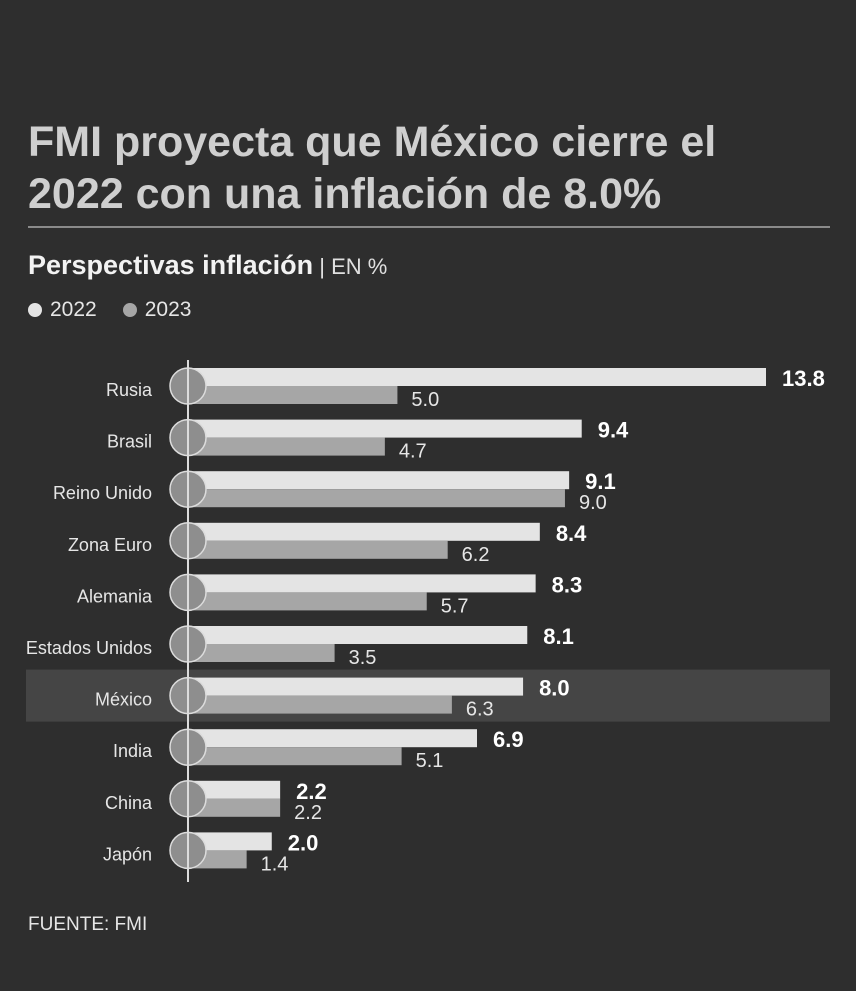 The image size is (856, 991). I want to click on bar-2022-mexico, so click(356, 686).